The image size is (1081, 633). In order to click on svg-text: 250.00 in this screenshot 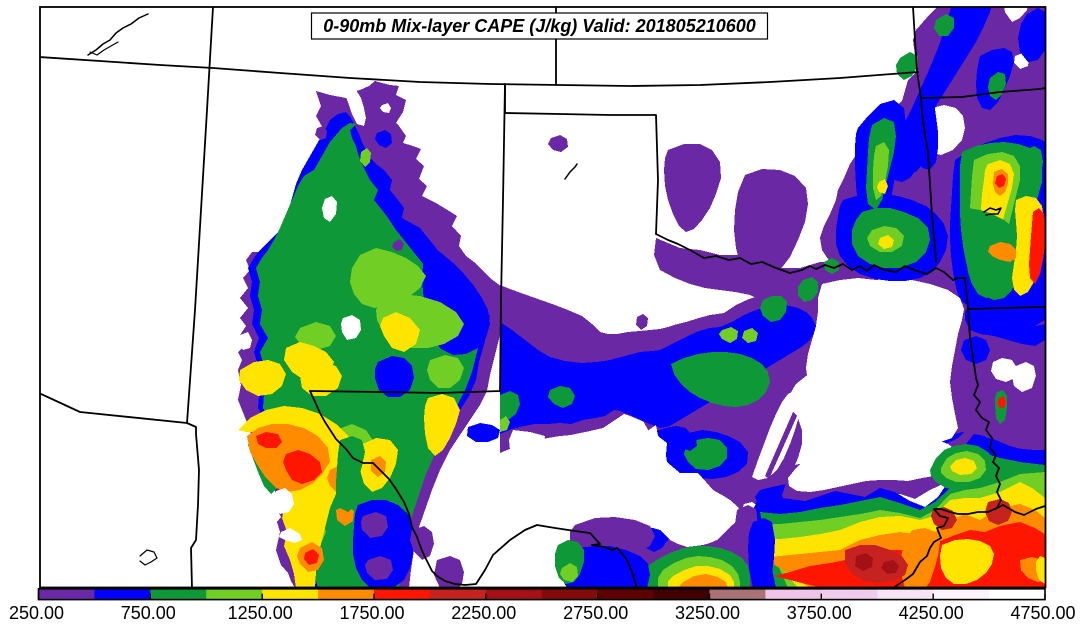, I will do `click(36, 613)`.